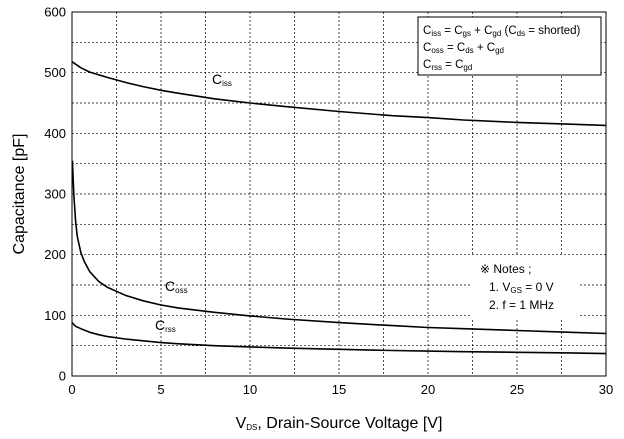 Image resolution: width=624 pixels, height=439 pixels. I want to click on legend-line-part: = shorted), so click(552, 31).